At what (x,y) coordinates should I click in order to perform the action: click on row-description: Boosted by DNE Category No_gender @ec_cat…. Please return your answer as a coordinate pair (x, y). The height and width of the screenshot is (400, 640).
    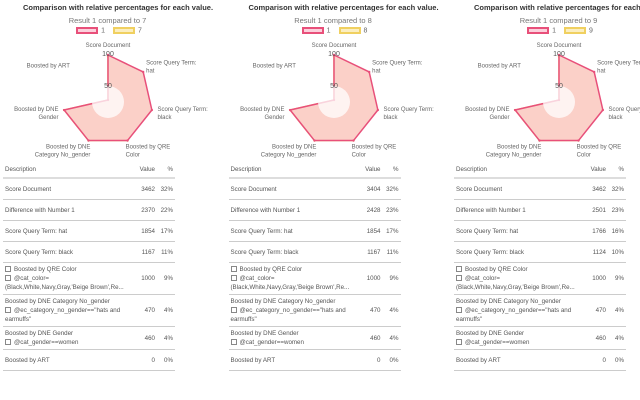
    Looking at the image, I should click on (291, 310).